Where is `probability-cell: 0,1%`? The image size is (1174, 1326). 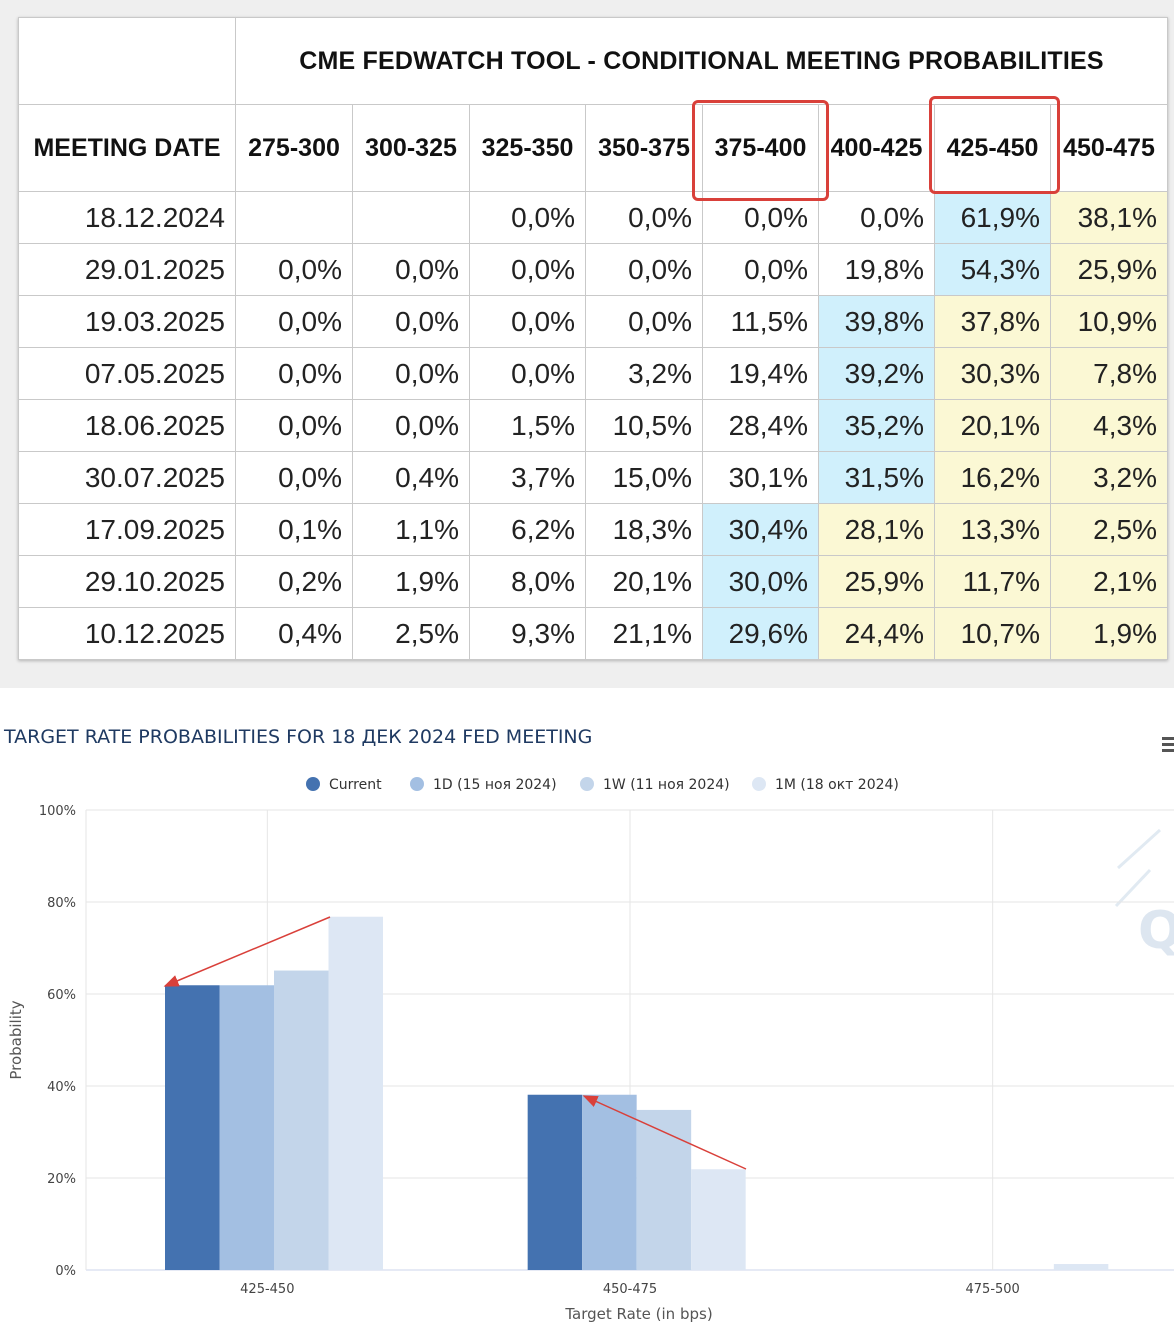 probability-cell: 0,1% is located at coordinates (294, 529).